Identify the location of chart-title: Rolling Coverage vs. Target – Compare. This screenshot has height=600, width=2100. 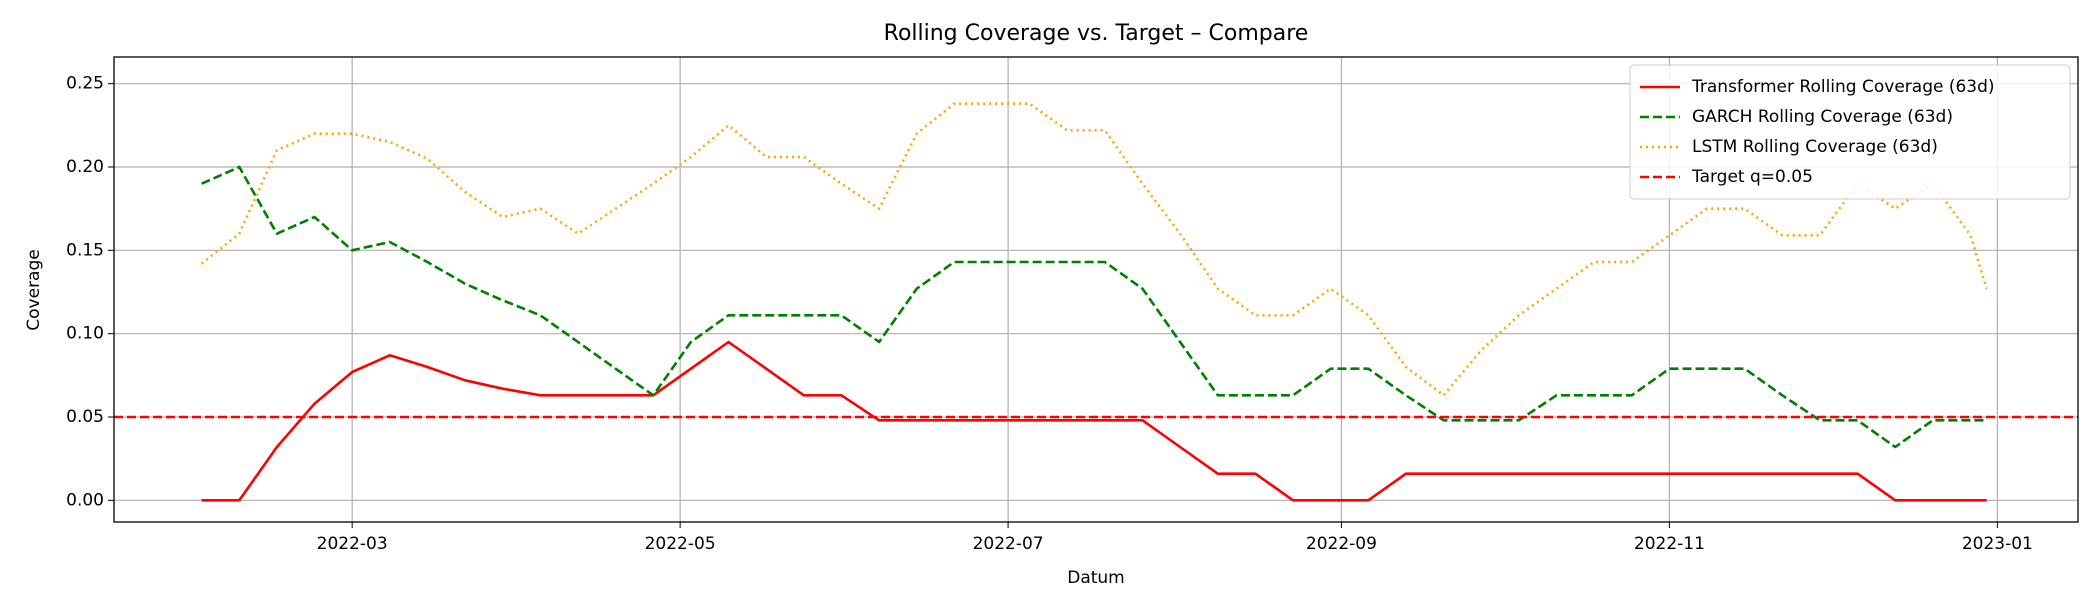
(1096, 33).